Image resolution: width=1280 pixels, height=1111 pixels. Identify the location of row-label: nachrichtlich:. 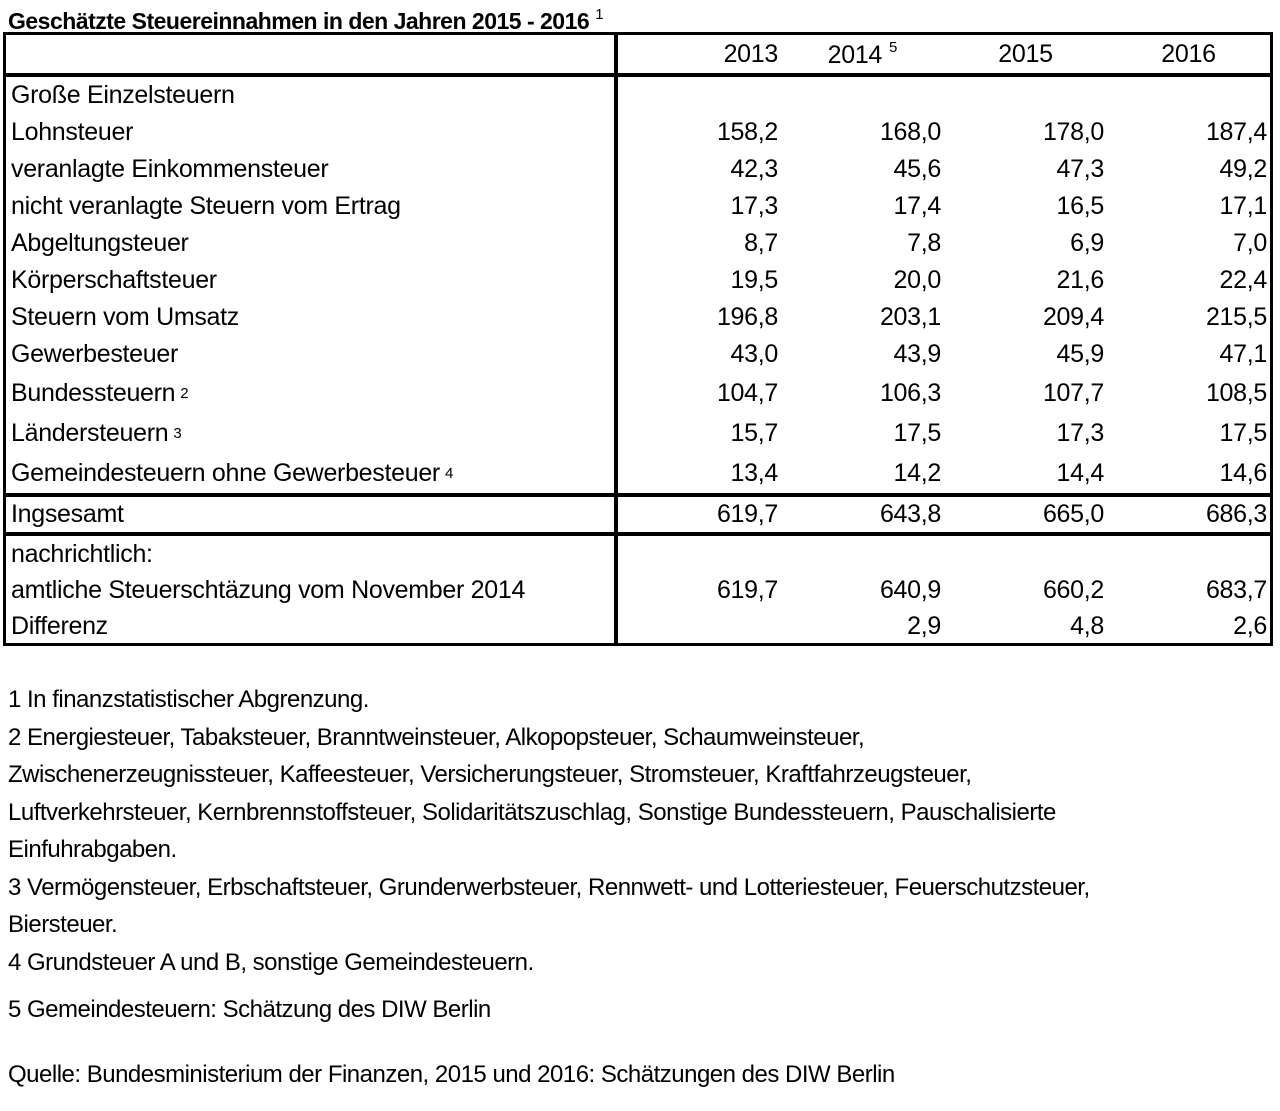
(312, 554).